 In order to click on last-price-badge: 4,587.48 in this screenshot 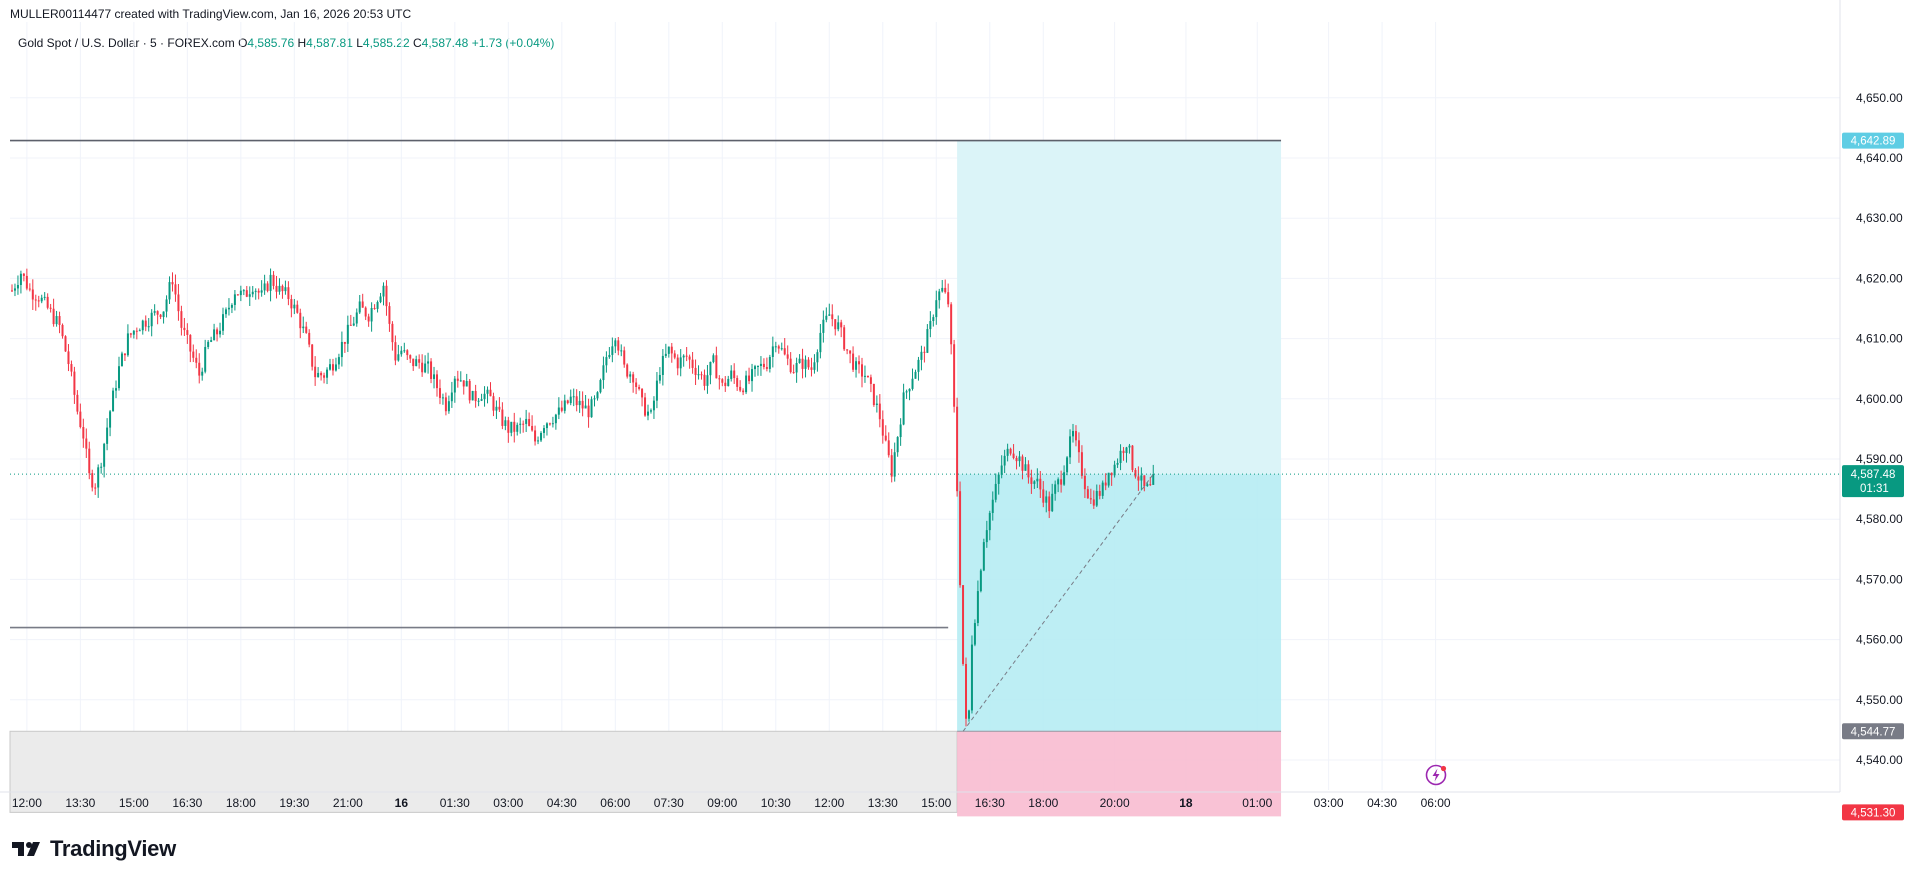, I will do `click(1873, 475)`.